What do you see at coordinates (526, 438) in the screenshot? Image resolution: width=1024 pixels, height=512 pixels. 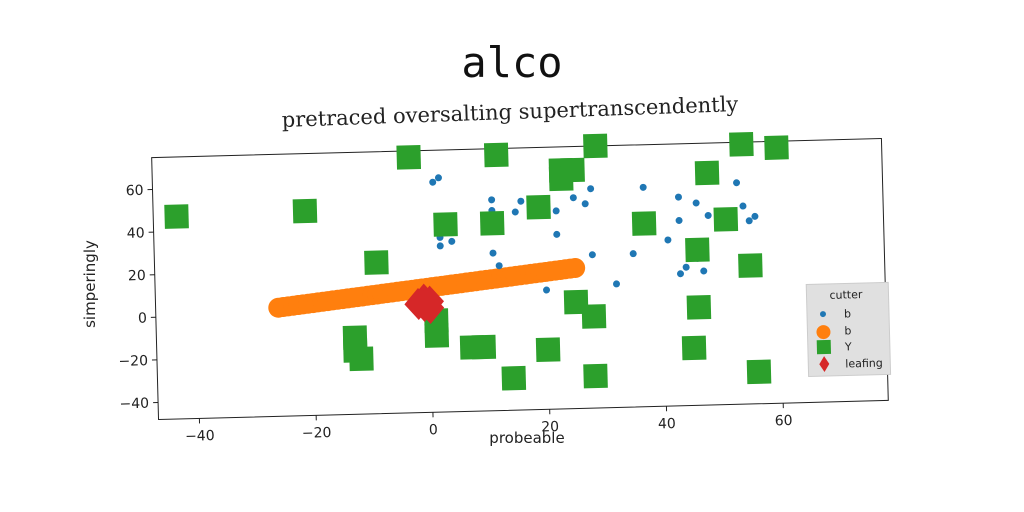 I see `x-axis-label: probeable` at bounding box center [526, 438].